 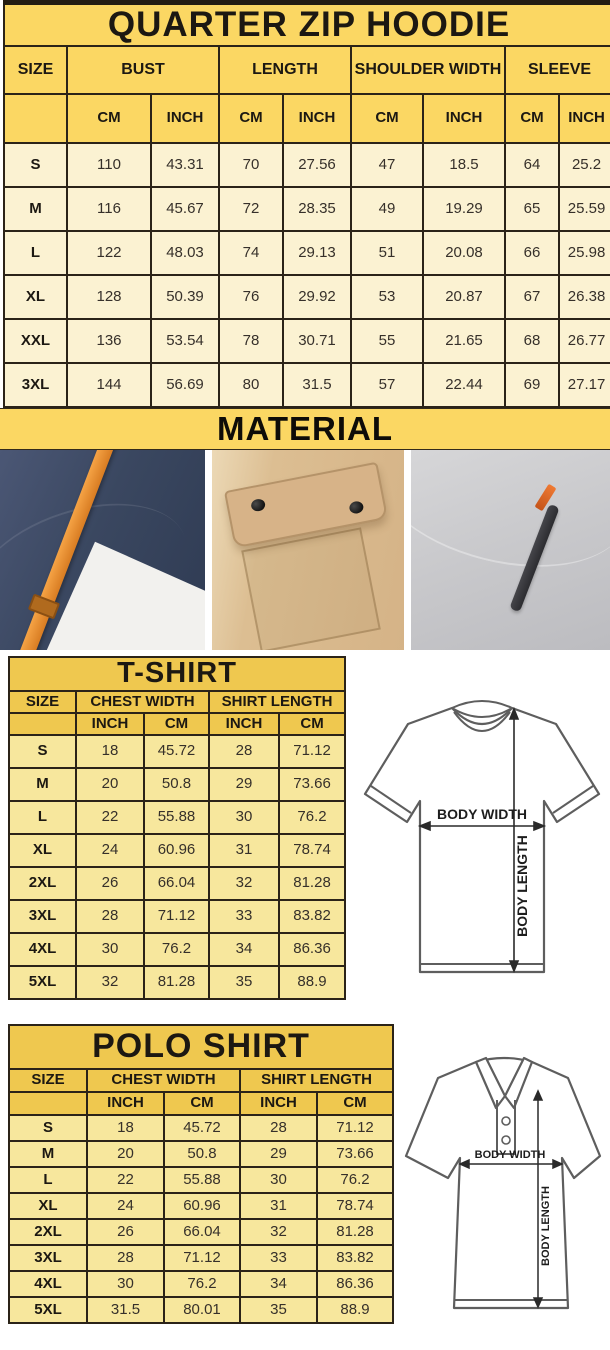 I want to click on measurement-cell: 76.2, so click(x=202, y=1284).